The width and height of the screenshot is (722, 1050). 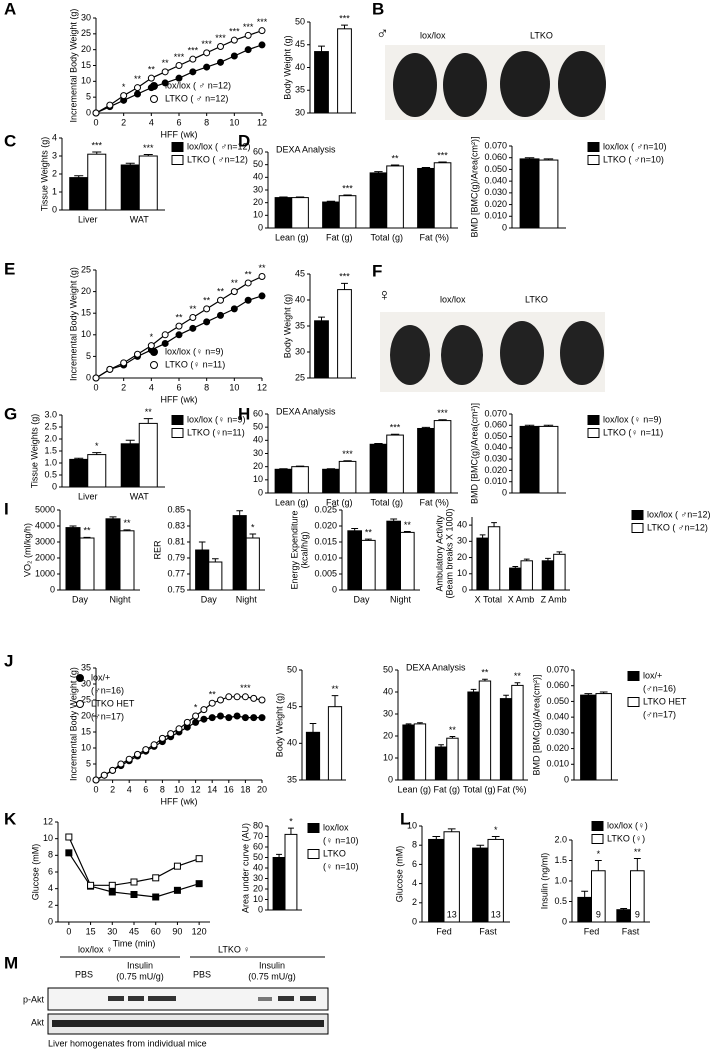 What do you see at coordinates (291, 821) in the screenshot?
I see `significance: *` at bounding box center [291, 821].